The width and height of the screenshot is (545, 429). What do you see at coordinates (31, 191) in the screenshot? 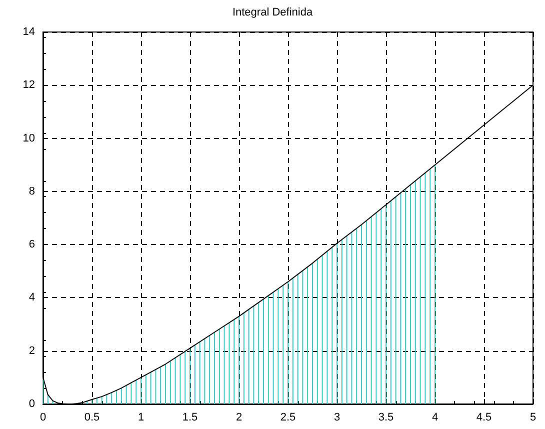
I see `y-tick-label: 8` at bounding box center [31, 191].